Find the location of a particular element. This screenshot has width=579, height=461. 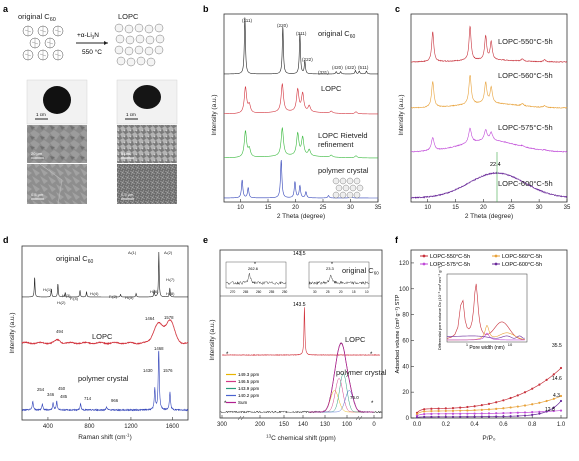

d-xtick-400: 400 is located at coordinates (48, 427).